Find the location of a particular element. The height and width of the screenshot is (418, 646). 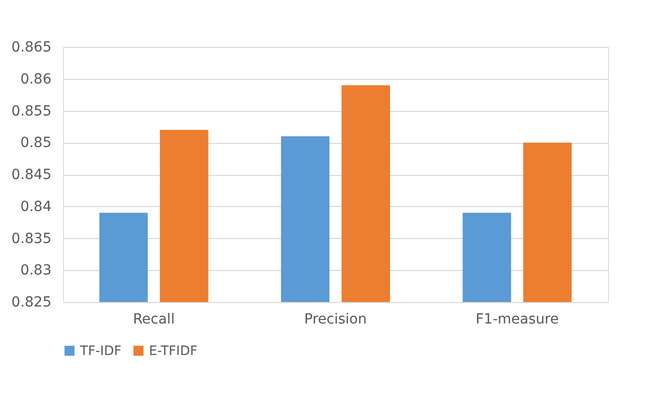

legend-label: TF-IDF is located at coordinates (100, 351).